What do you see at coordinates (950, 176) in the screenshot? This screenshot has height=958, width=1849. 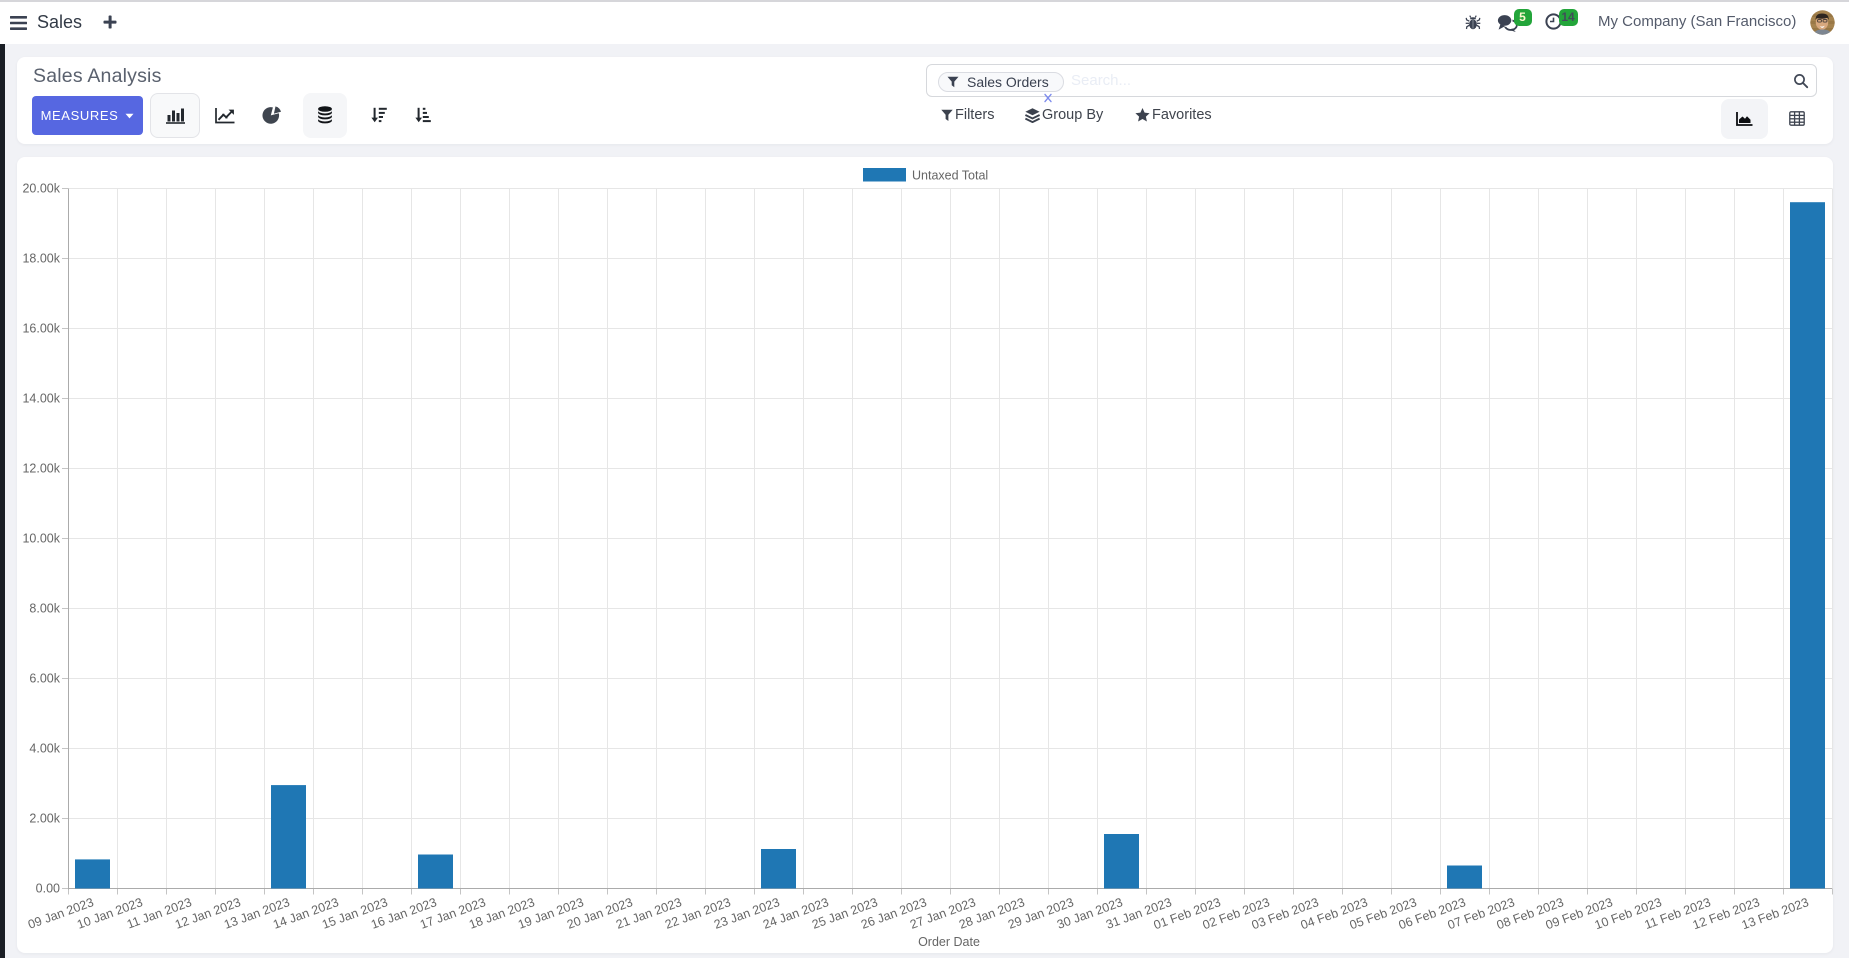 I see `svg-text: Untaxed Total` at bounding box center [950, 176].